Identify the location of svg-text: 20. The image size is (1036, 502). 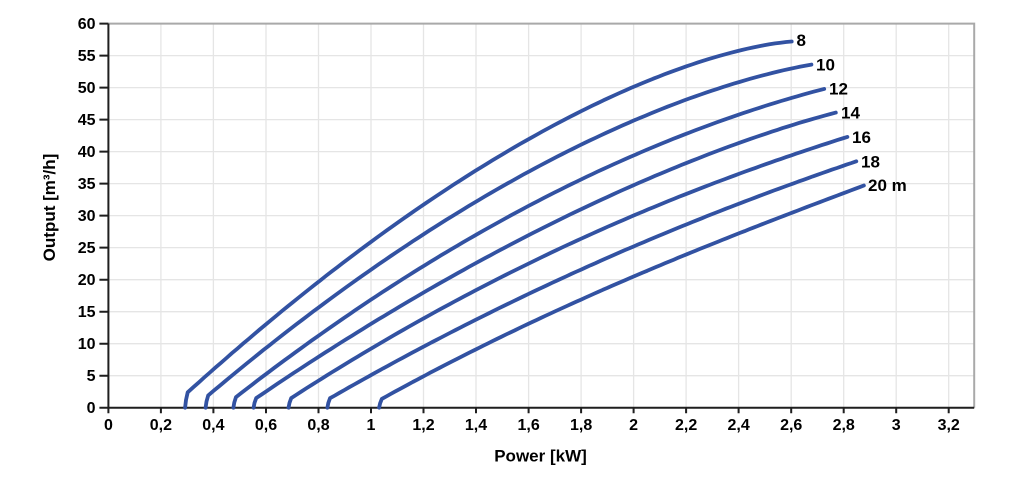
(87, 280).